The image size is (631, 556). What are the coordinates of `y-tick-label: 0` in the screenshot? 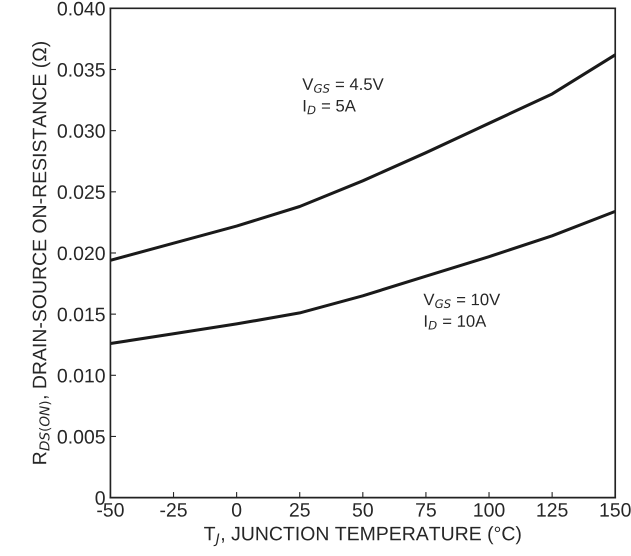 It's located at (100, 498).